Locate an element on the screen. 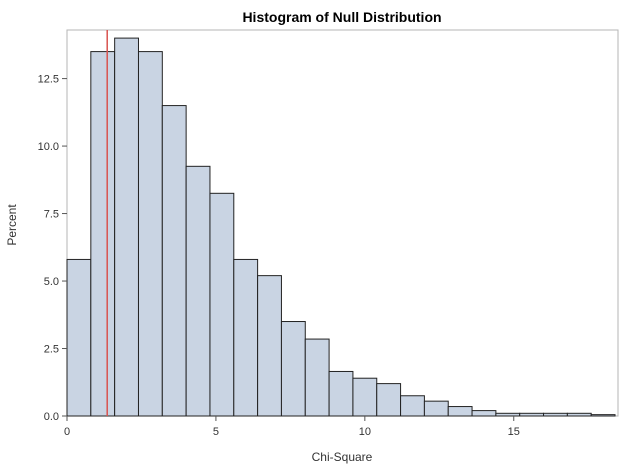 Image resolution: width=627 pixels, height=467 pixels. y-tick-label: 10.0 is located at coordinates (48, 147).